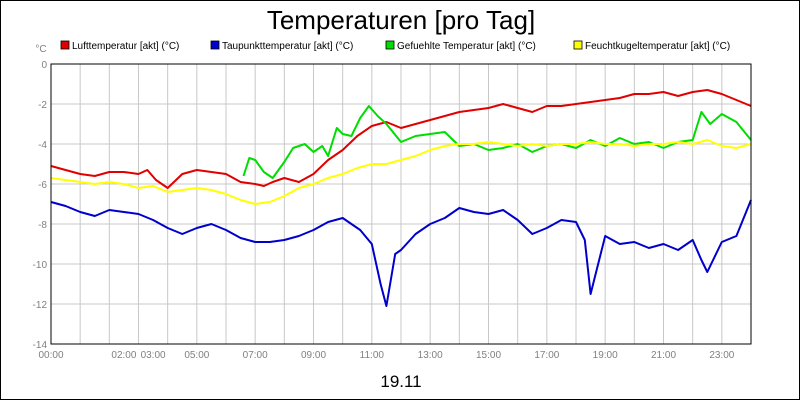 This screenshot has height=401, width=800. What do you see at coordinates (605, 355) in the screenshot?
I see `x-tick-label: 19:00` at bounding box center [605, 355].